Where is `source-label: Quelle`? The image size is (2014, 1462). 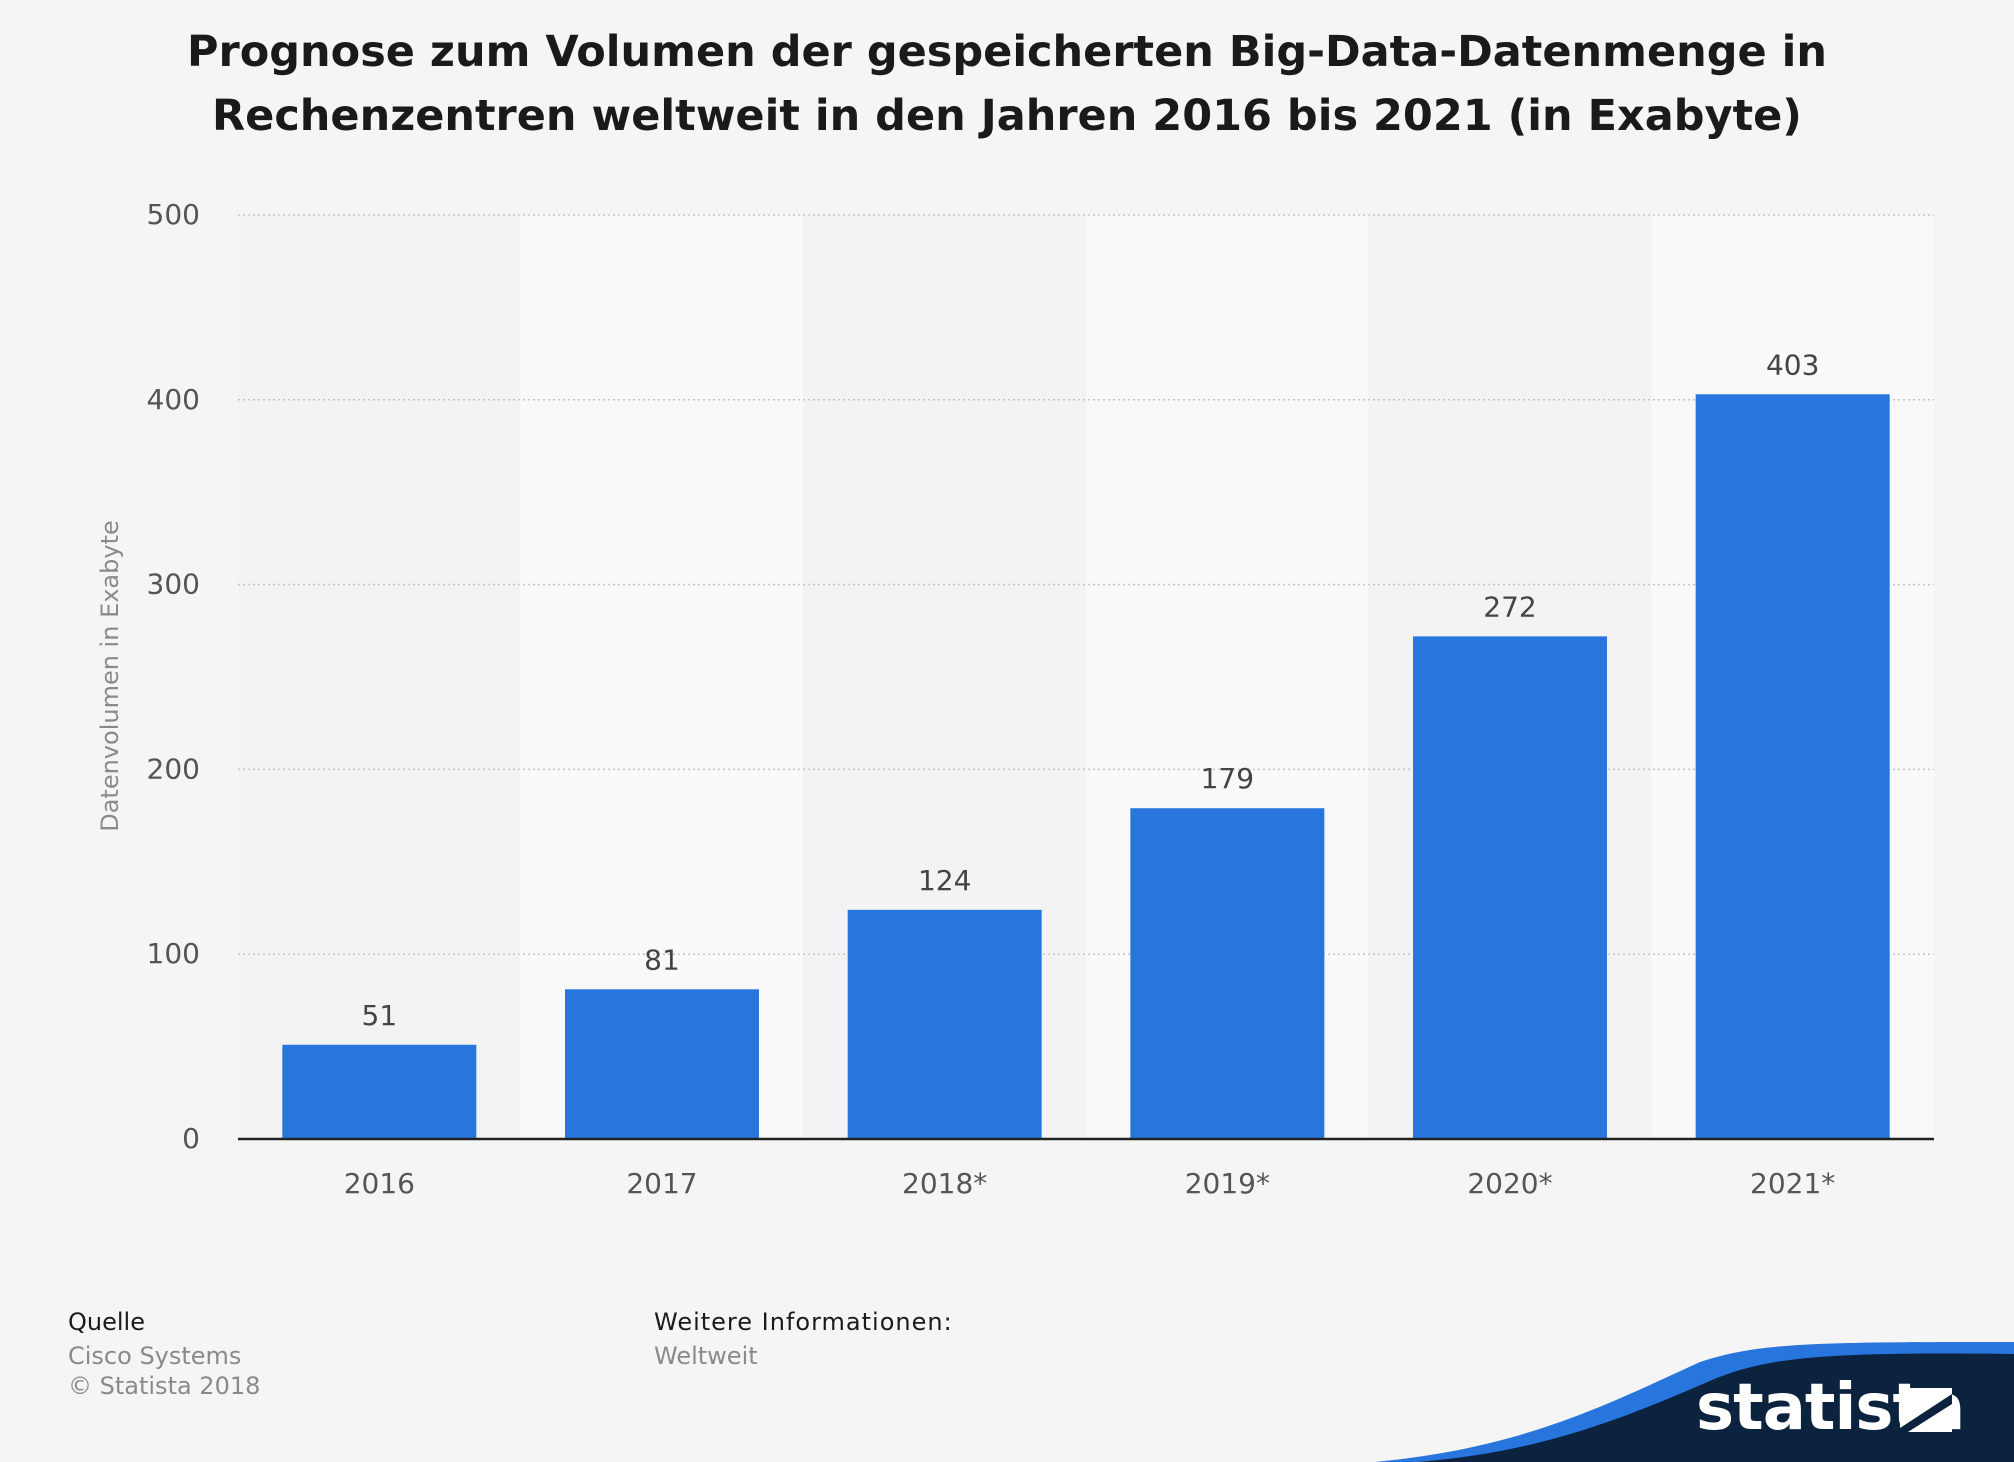
source-label: Quelle is located at coordinates (106, 1322).